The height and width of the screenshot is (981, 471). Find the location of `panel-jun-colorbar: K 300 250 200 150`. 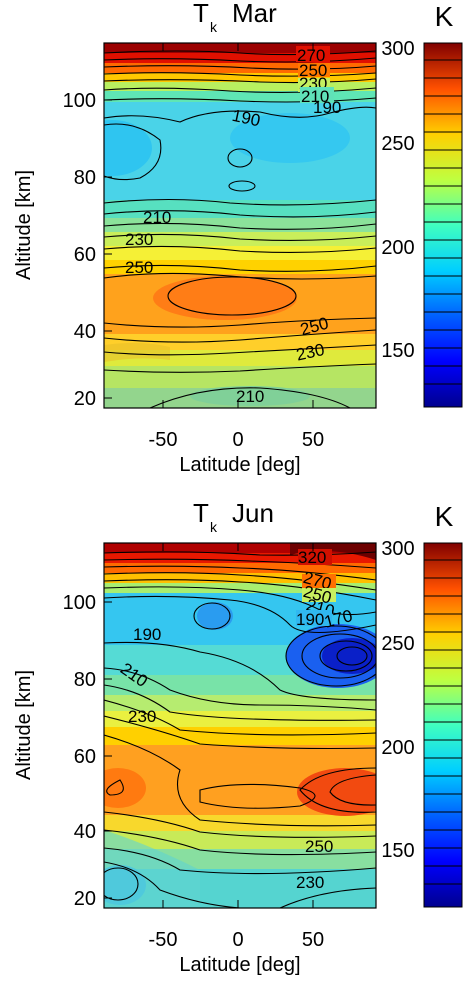

panel-jun-colorbar: K 300 250 200 150 is located at coordinates (422, 704).